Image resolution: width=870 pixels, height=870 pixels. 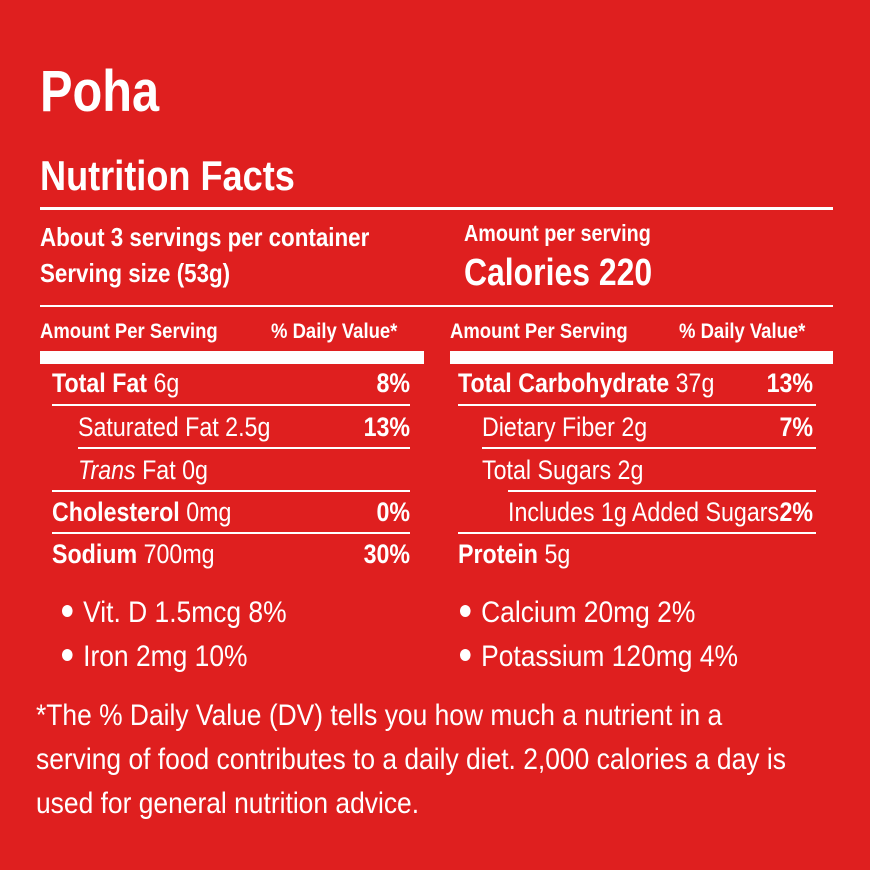 I want to click on nutrient-name: Trans, so click(x=107, y=470).